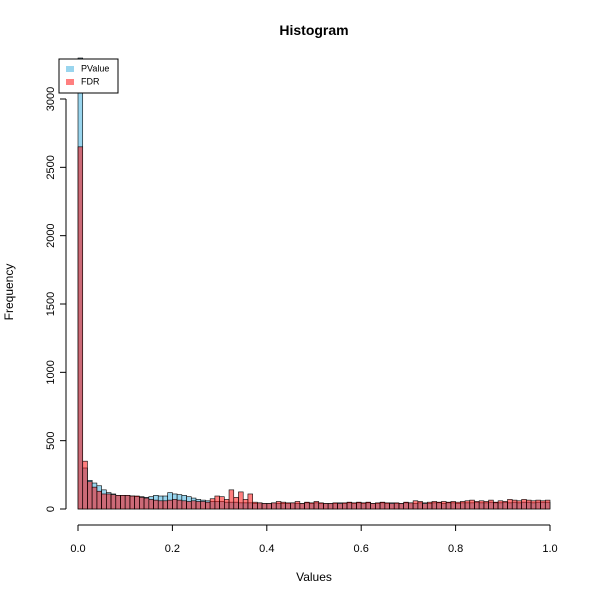  I want to click on x-tick-label: 0.0, so click(77, 549).